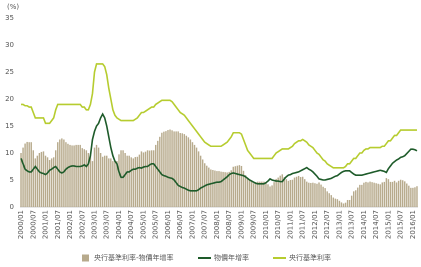 Image resolution: width=421 pixels, height=267 pixels. I want to click on y-tick-label: 15, so click(9, 126).